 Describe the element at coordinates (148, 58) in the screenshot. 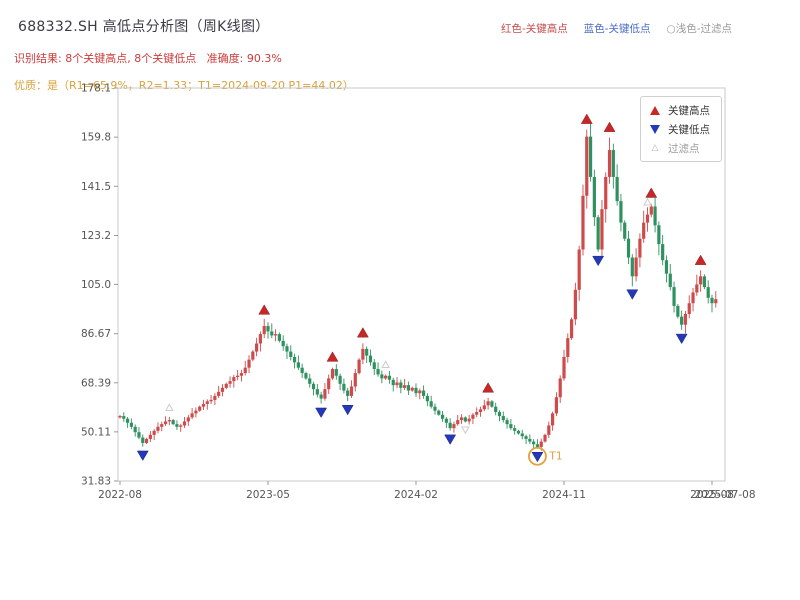

I see `recognition-result-text: 识别结果: 8个关键高点, 8个关键低点 准确度: 90.3%` at that location.